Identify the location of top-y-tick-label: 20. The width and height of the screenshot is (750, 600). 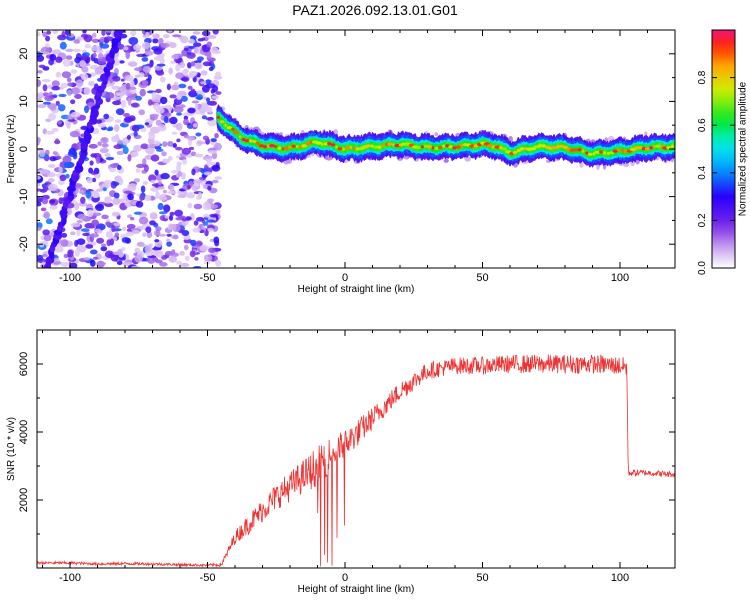
(24, 54).